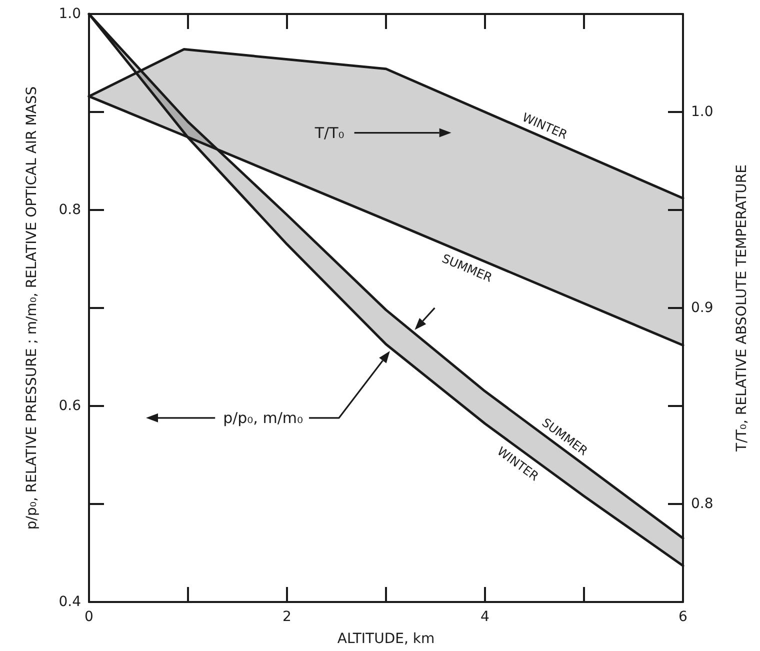 The image size is (760, 651). I want to click on x-tick-label: 0, so click(89, 617).